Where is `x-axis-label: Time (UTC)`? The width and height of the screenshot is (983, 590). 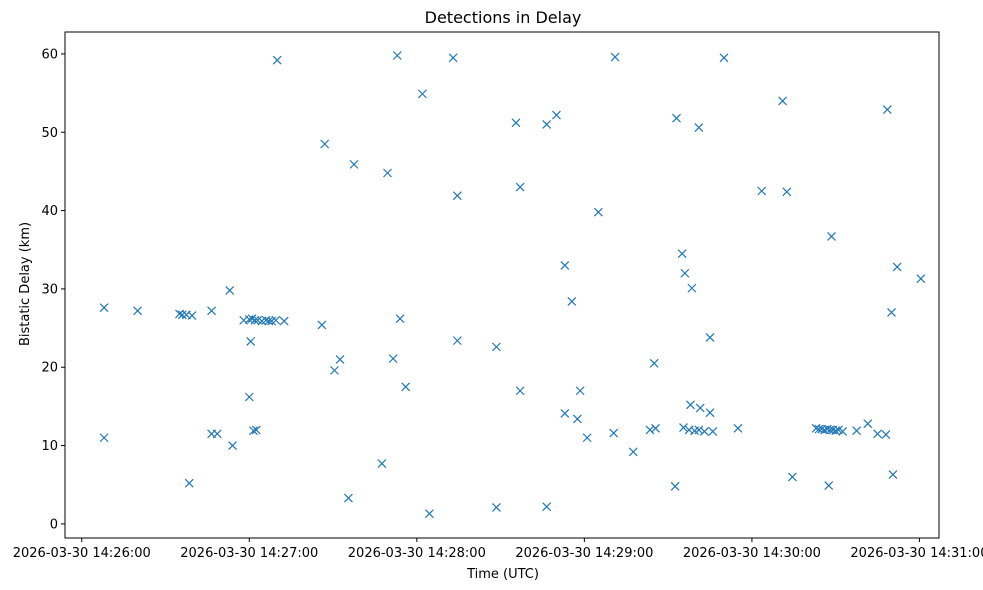
x-axis-label: Time (UTC) is located at coordinates (502, 574).